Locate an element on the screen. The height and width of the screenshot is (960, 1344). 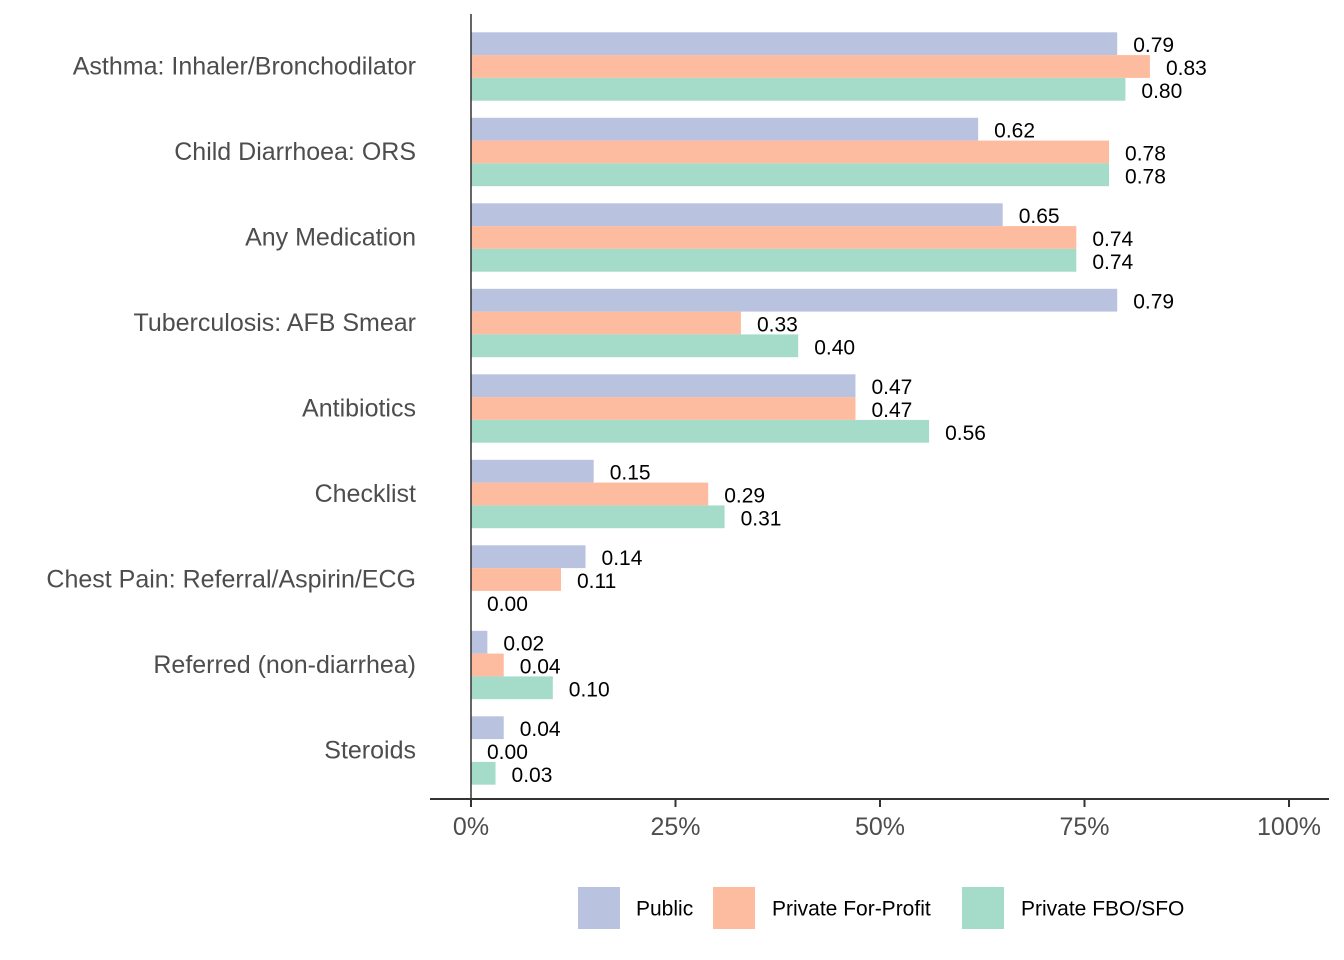
data-label: 0.14 is located at coordinates (622, 558).